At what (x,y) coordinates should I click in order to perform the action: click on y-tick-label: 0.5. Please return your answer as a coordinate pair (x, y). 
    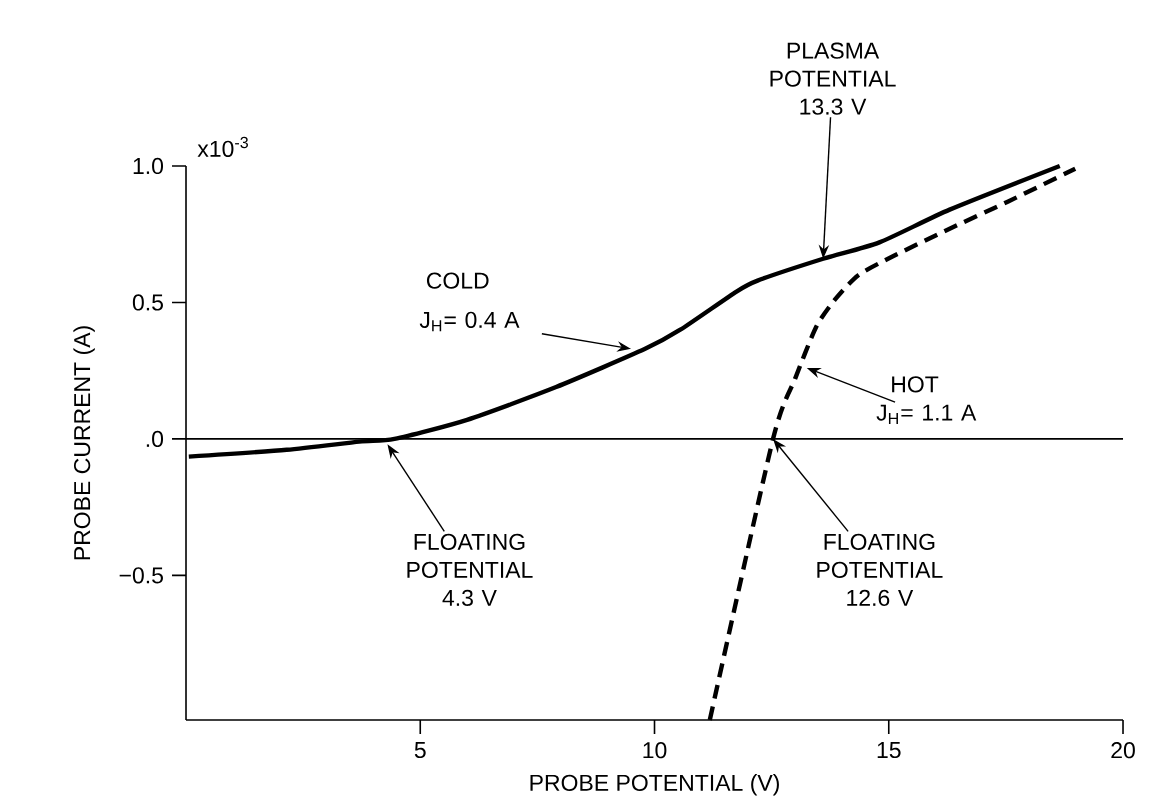
    Looking at the image, I should click on (147, 302).